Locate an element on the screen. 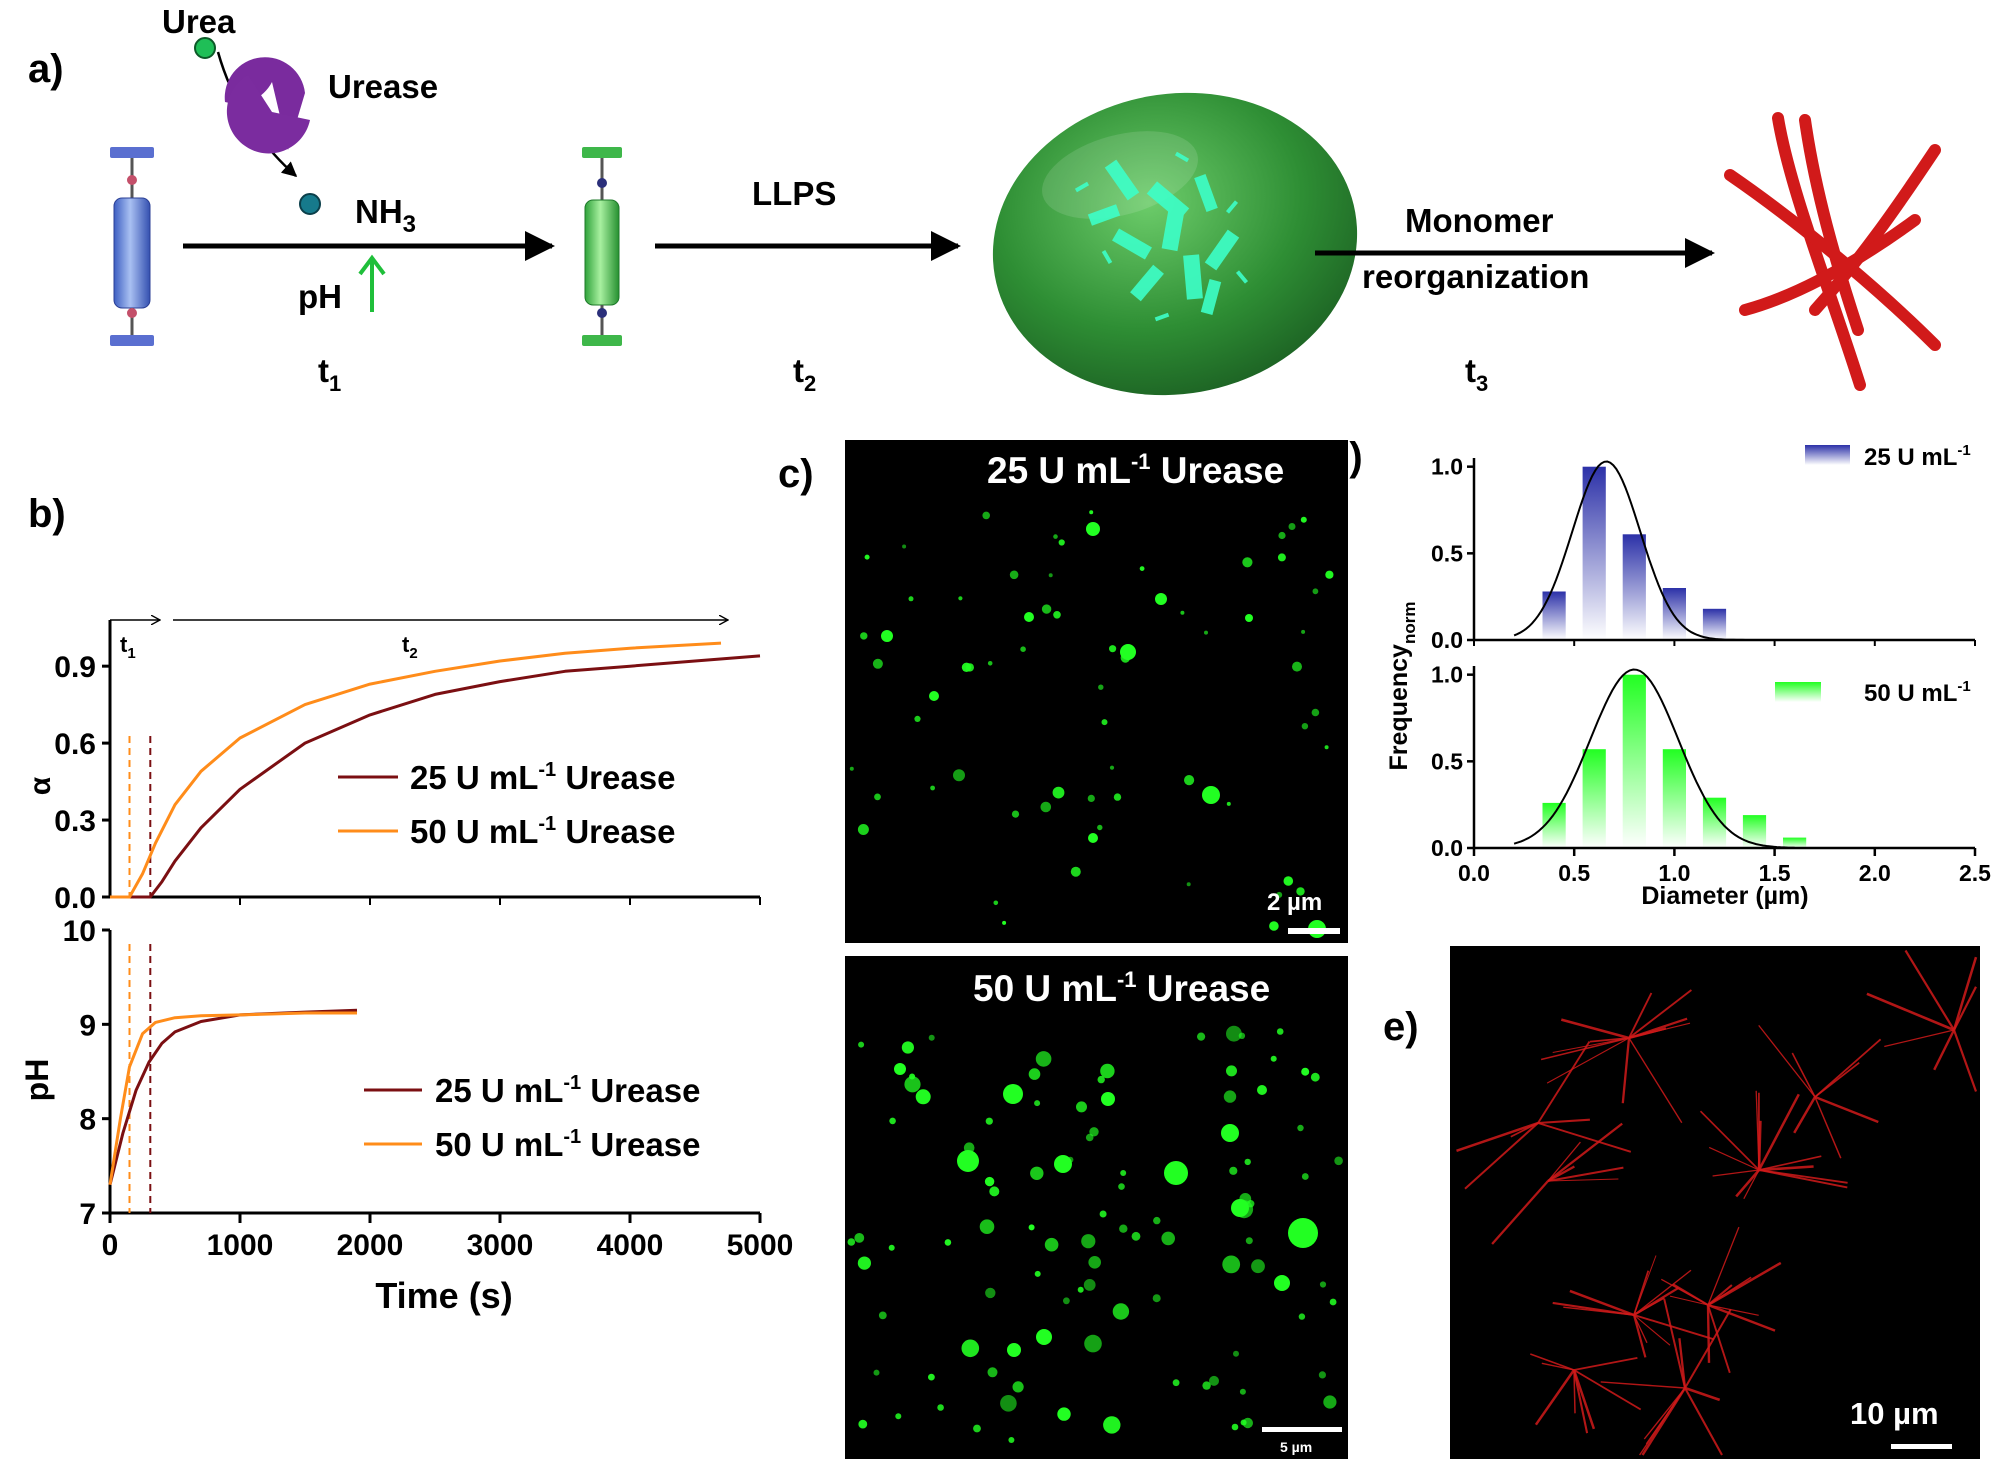 The height and width of the screenshot is (1463, 2000). ammonia-molecule-icon is located at coordinates (310, 204).